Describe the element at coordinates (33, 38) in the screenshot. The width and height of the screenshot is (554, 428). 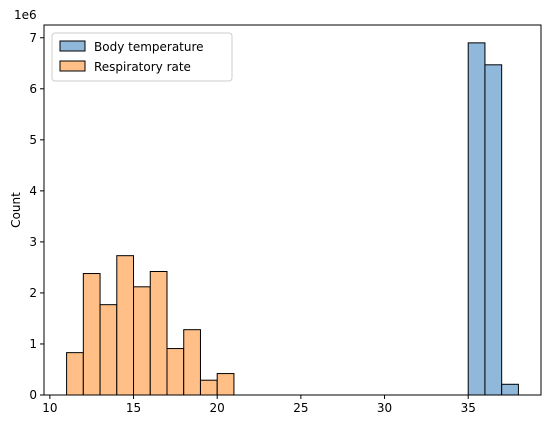
I see `y-tick-label: 7` at that location.